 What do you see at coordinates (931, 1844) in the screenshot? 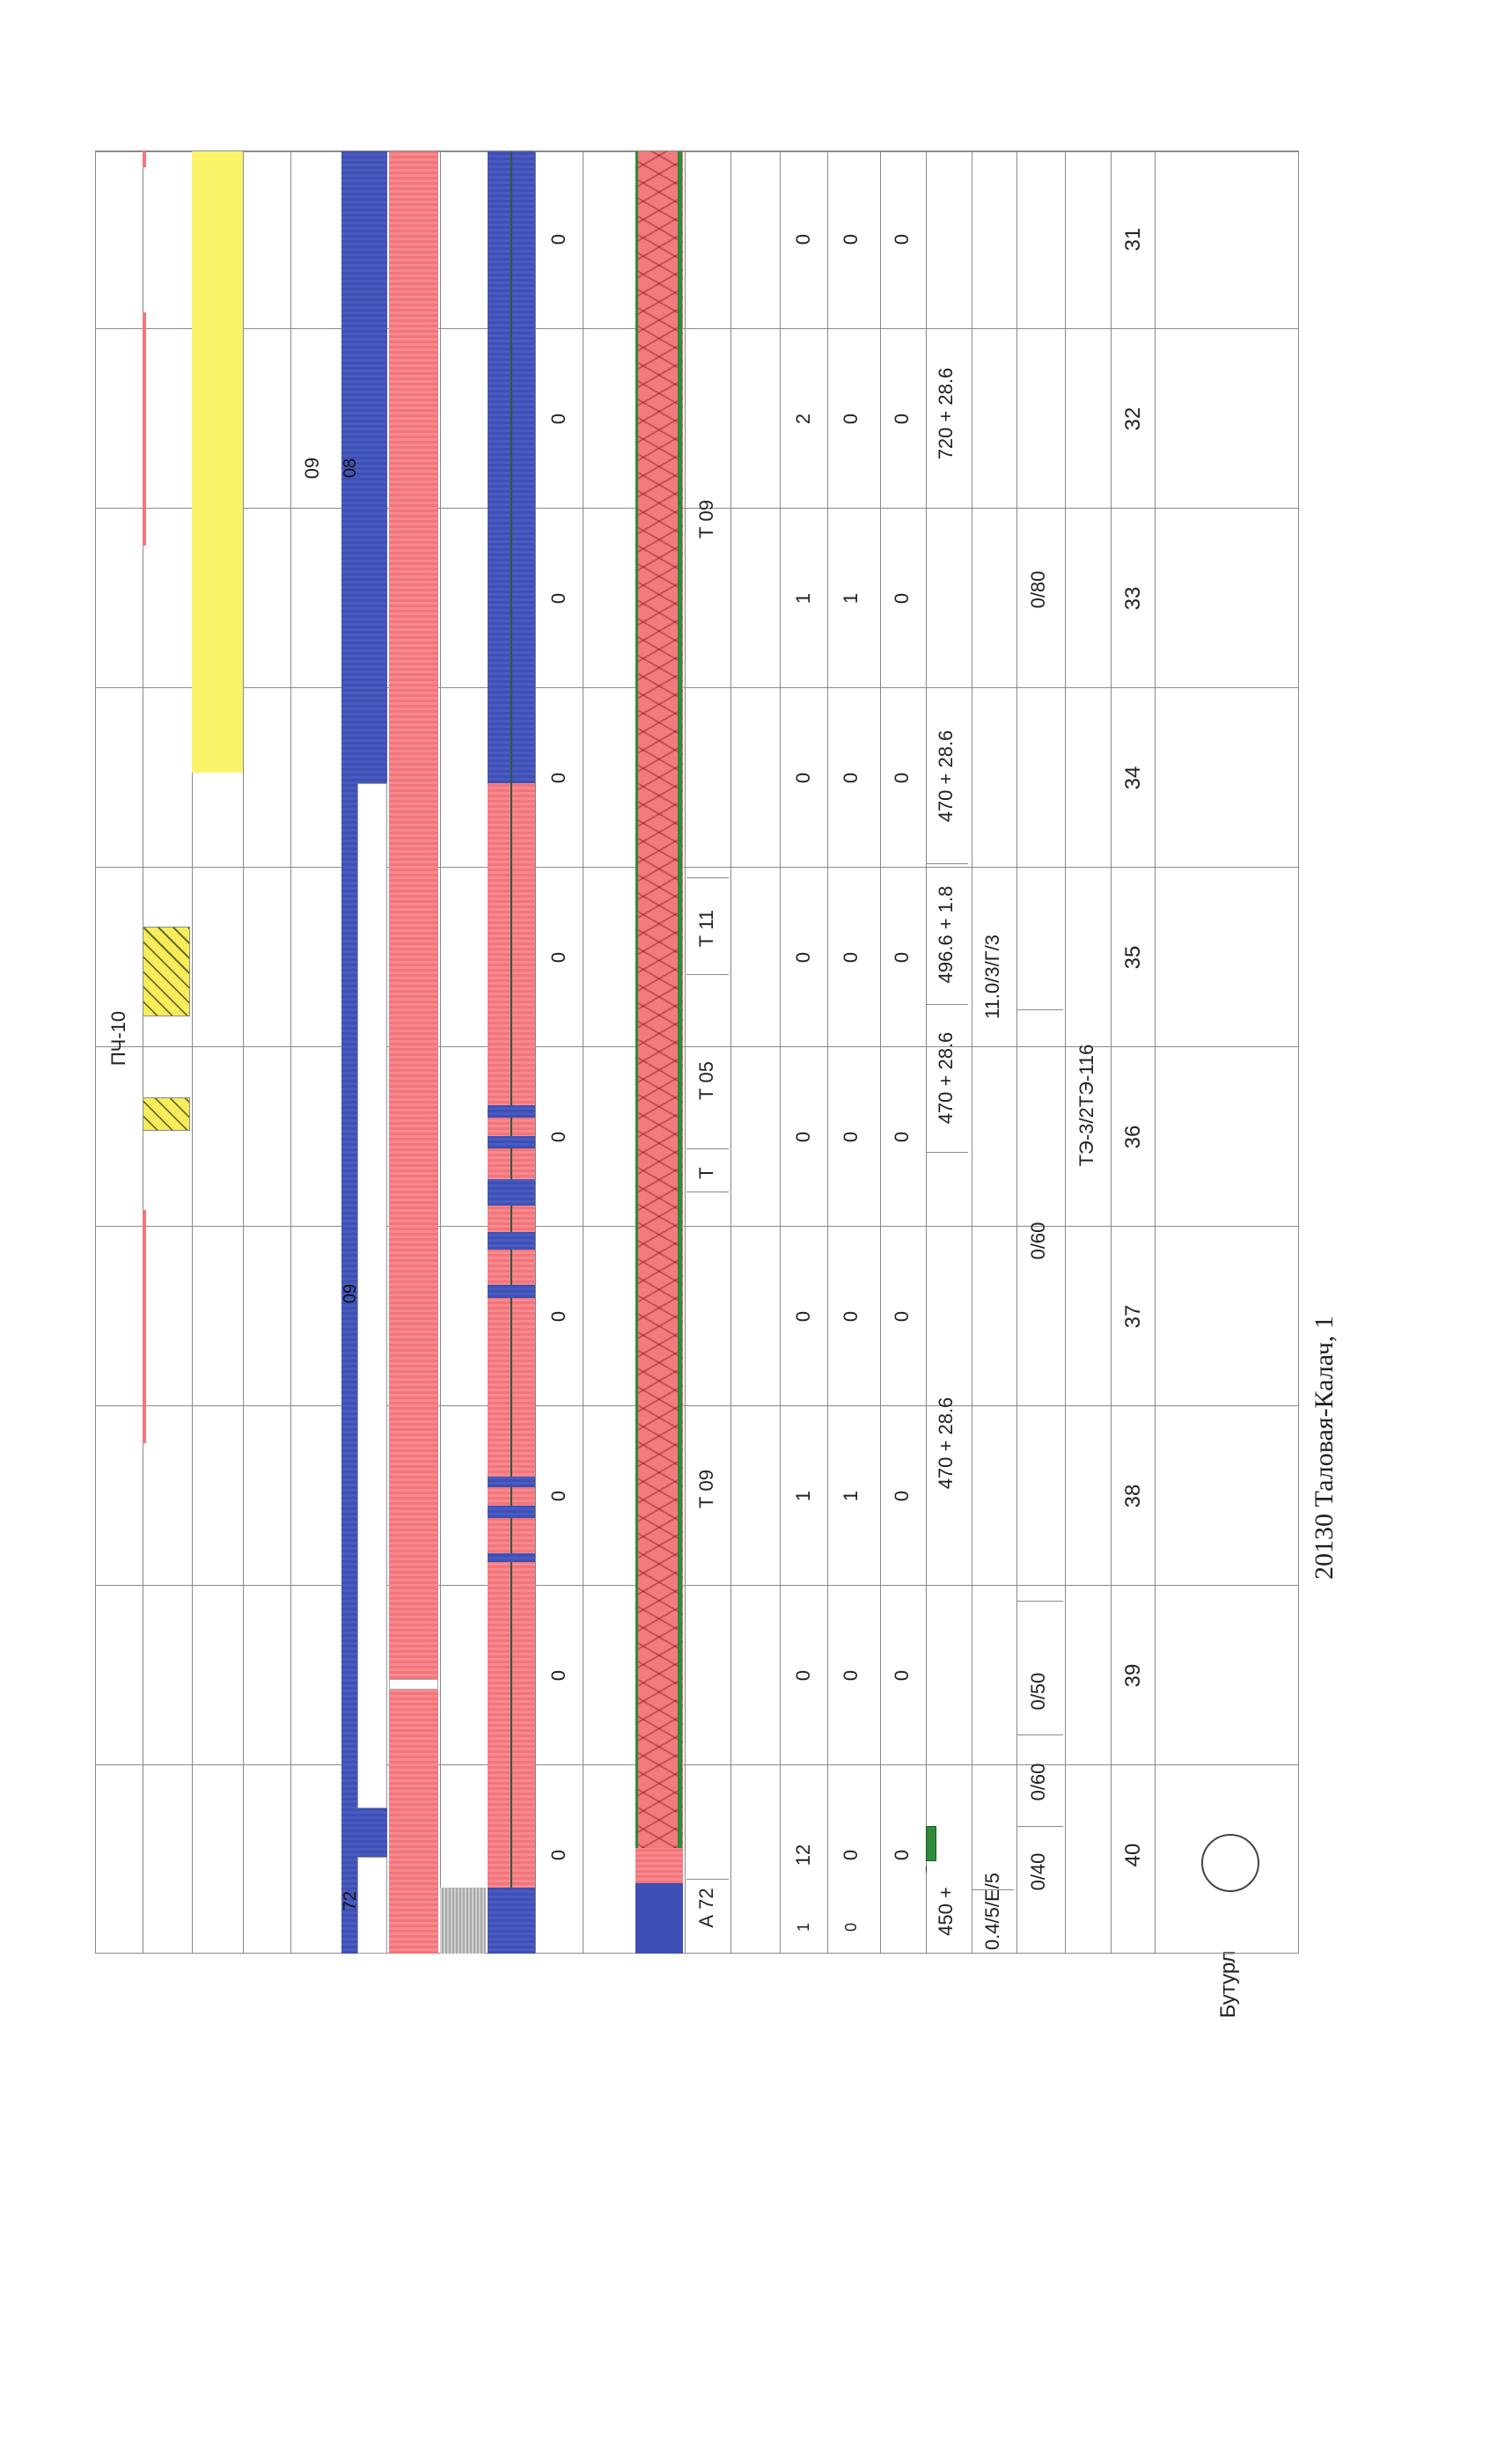
I see `green-marker` at bounding box center [931, 1844].